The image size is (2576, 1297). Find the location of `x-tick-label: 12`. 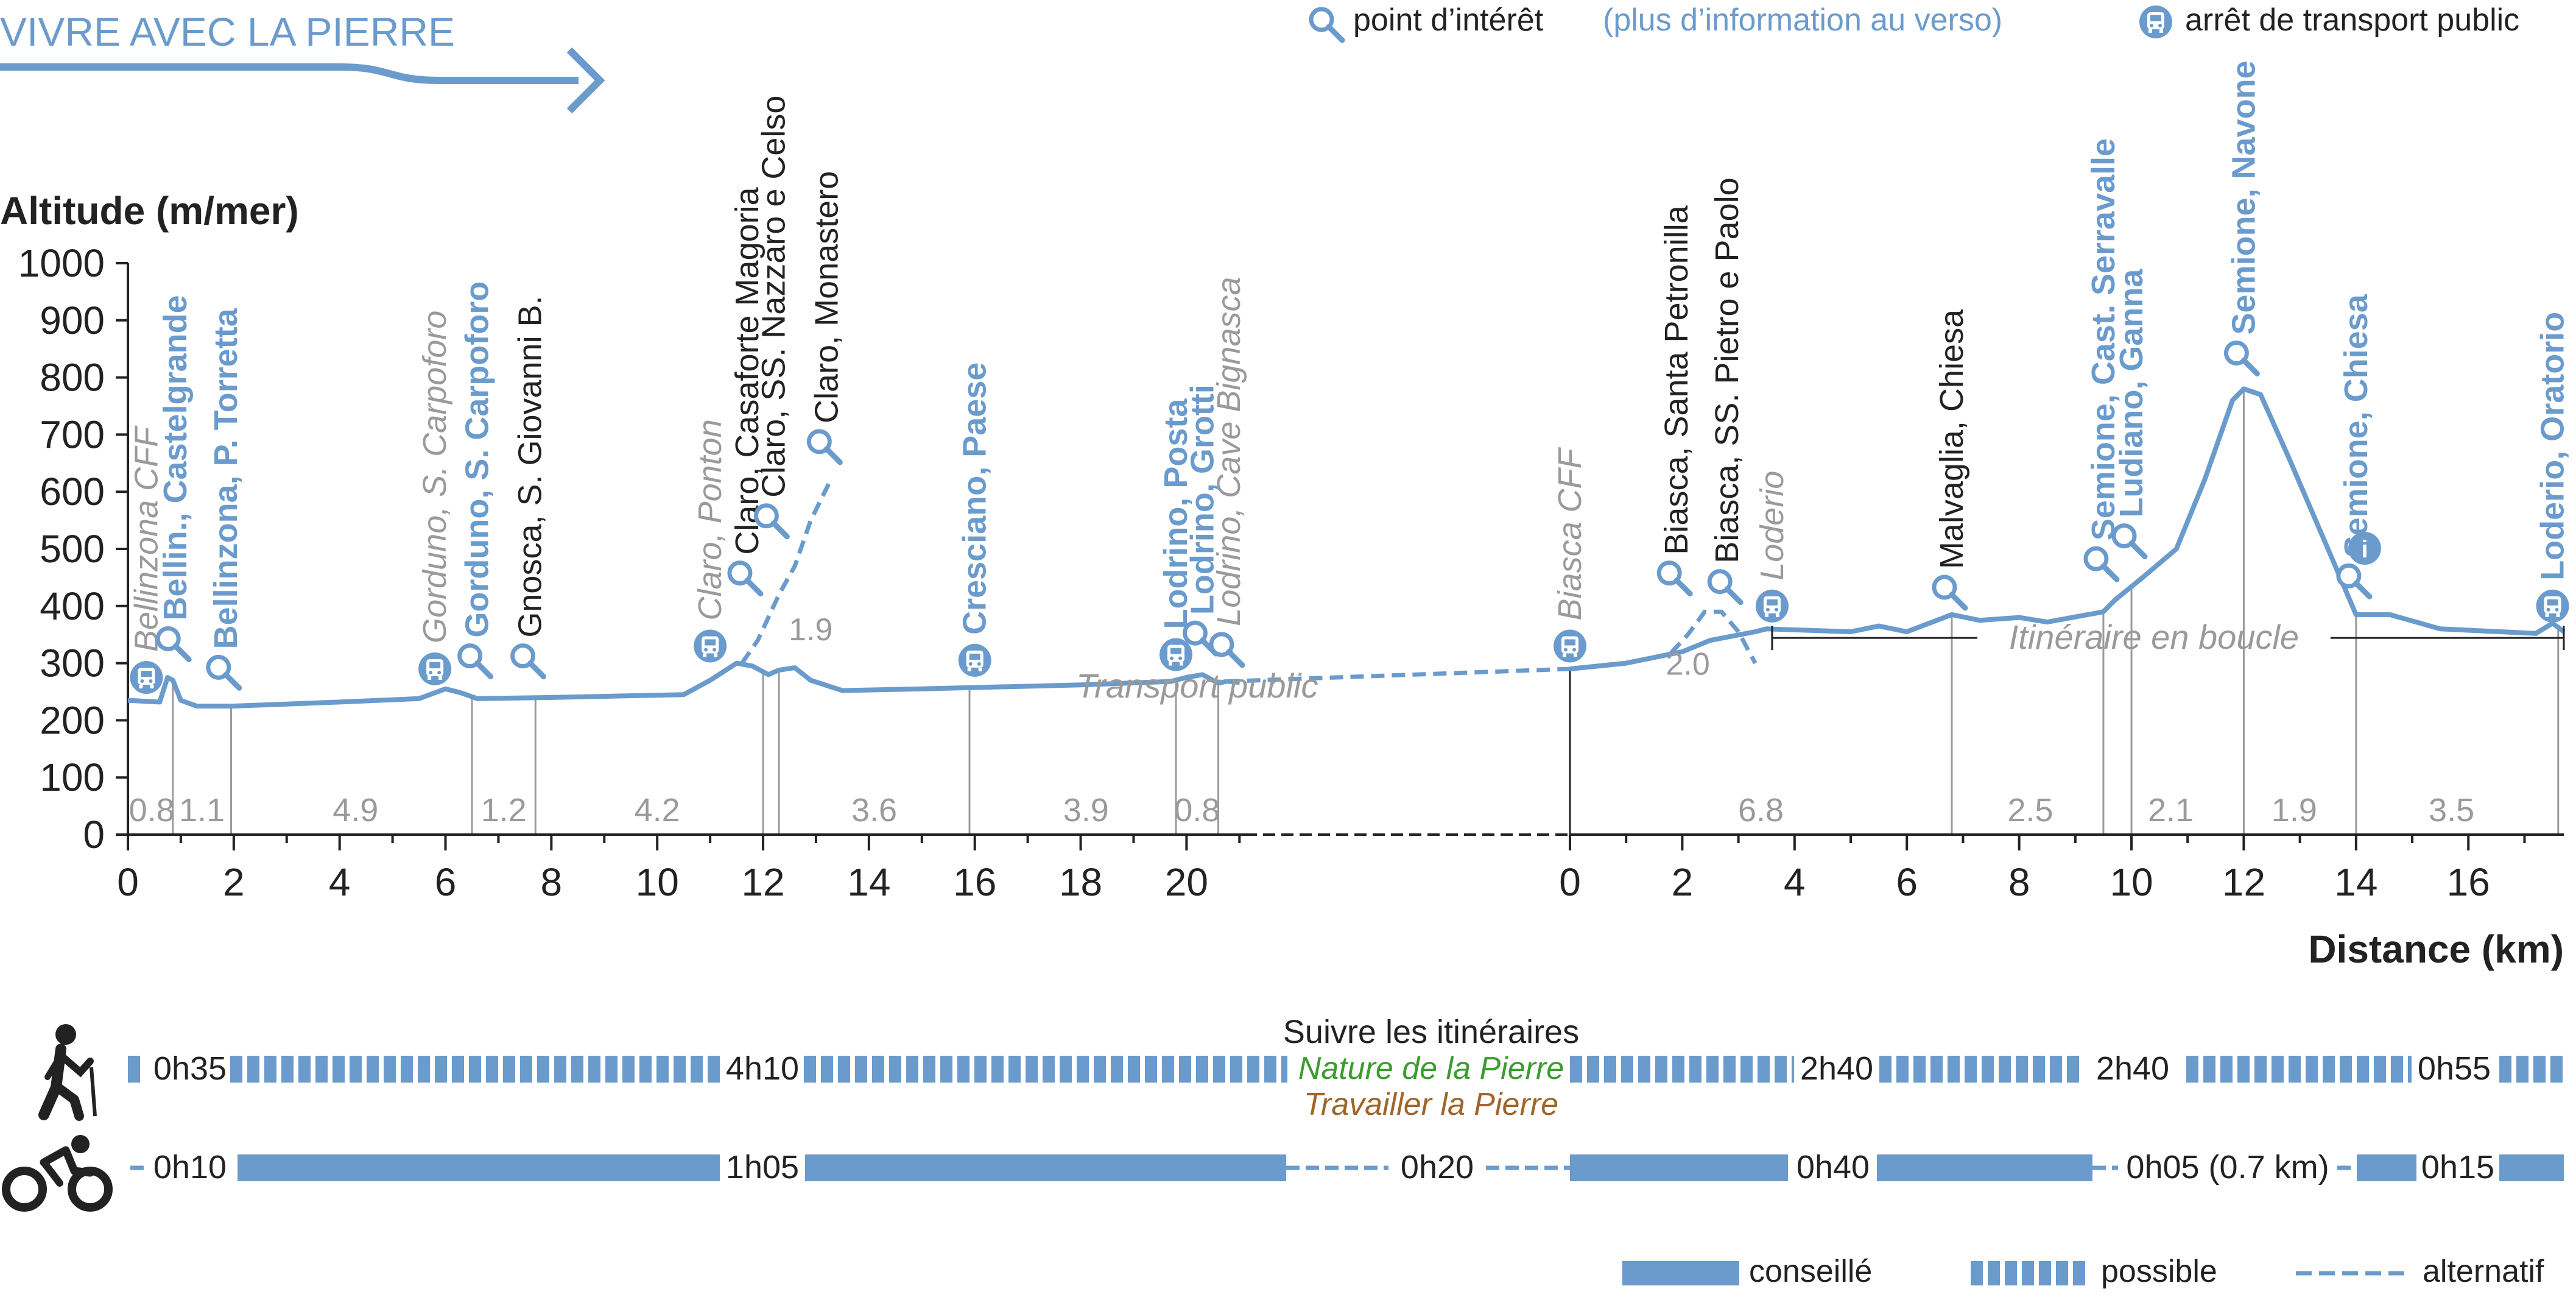

x-tick-label: 12 is located at coordinates (762, 882).